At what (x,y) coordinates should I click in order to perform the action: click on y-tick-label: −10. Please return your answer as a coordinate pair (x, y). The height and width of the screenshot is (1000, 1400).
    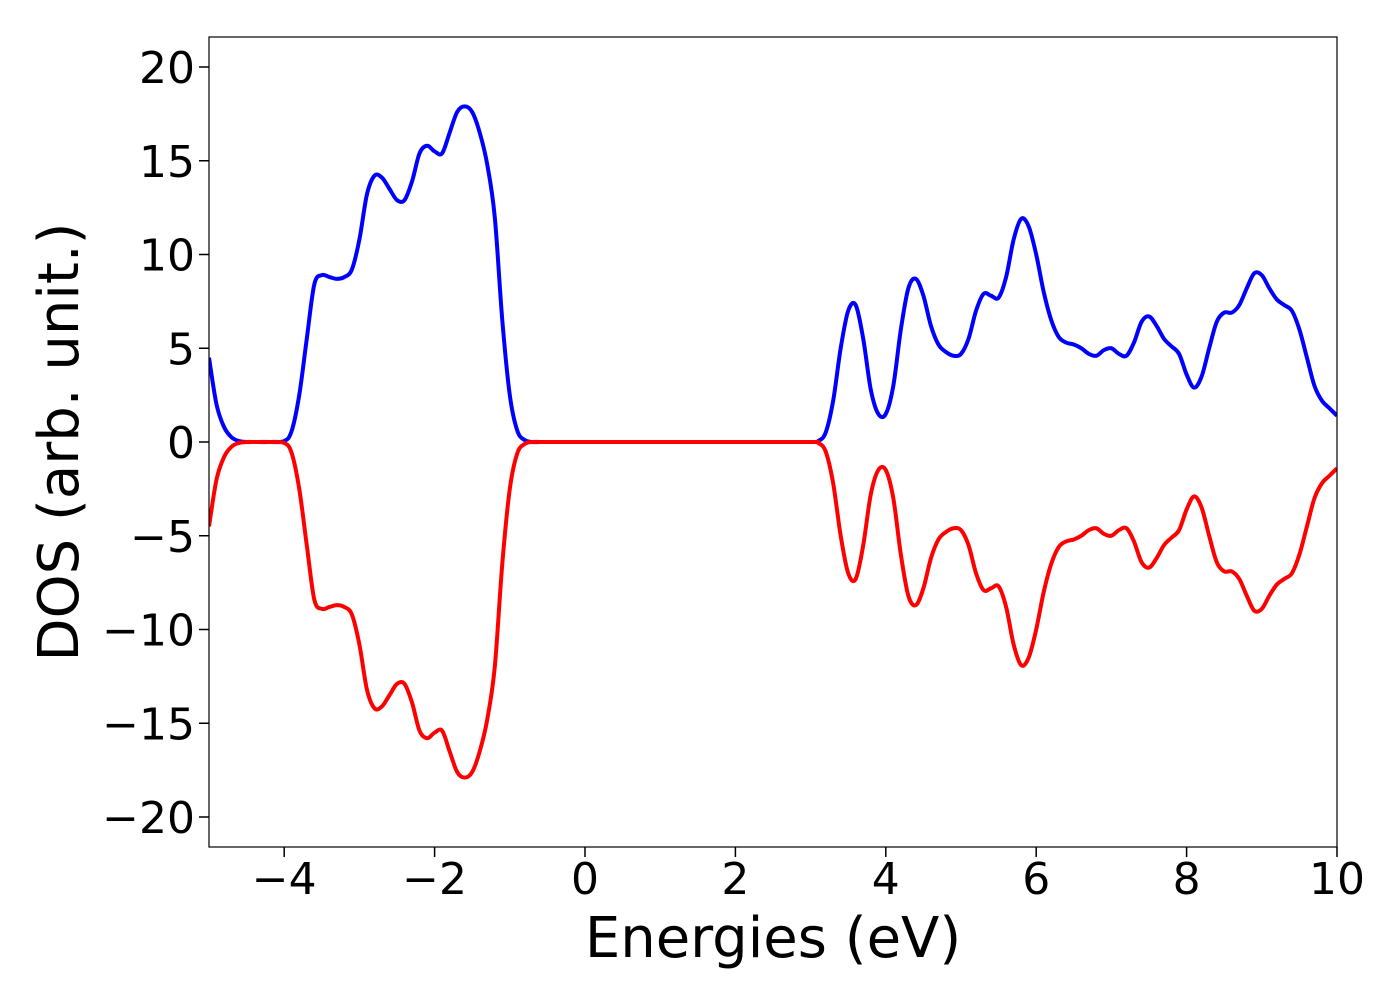
    Looking at the image, I should click on (148, 631).